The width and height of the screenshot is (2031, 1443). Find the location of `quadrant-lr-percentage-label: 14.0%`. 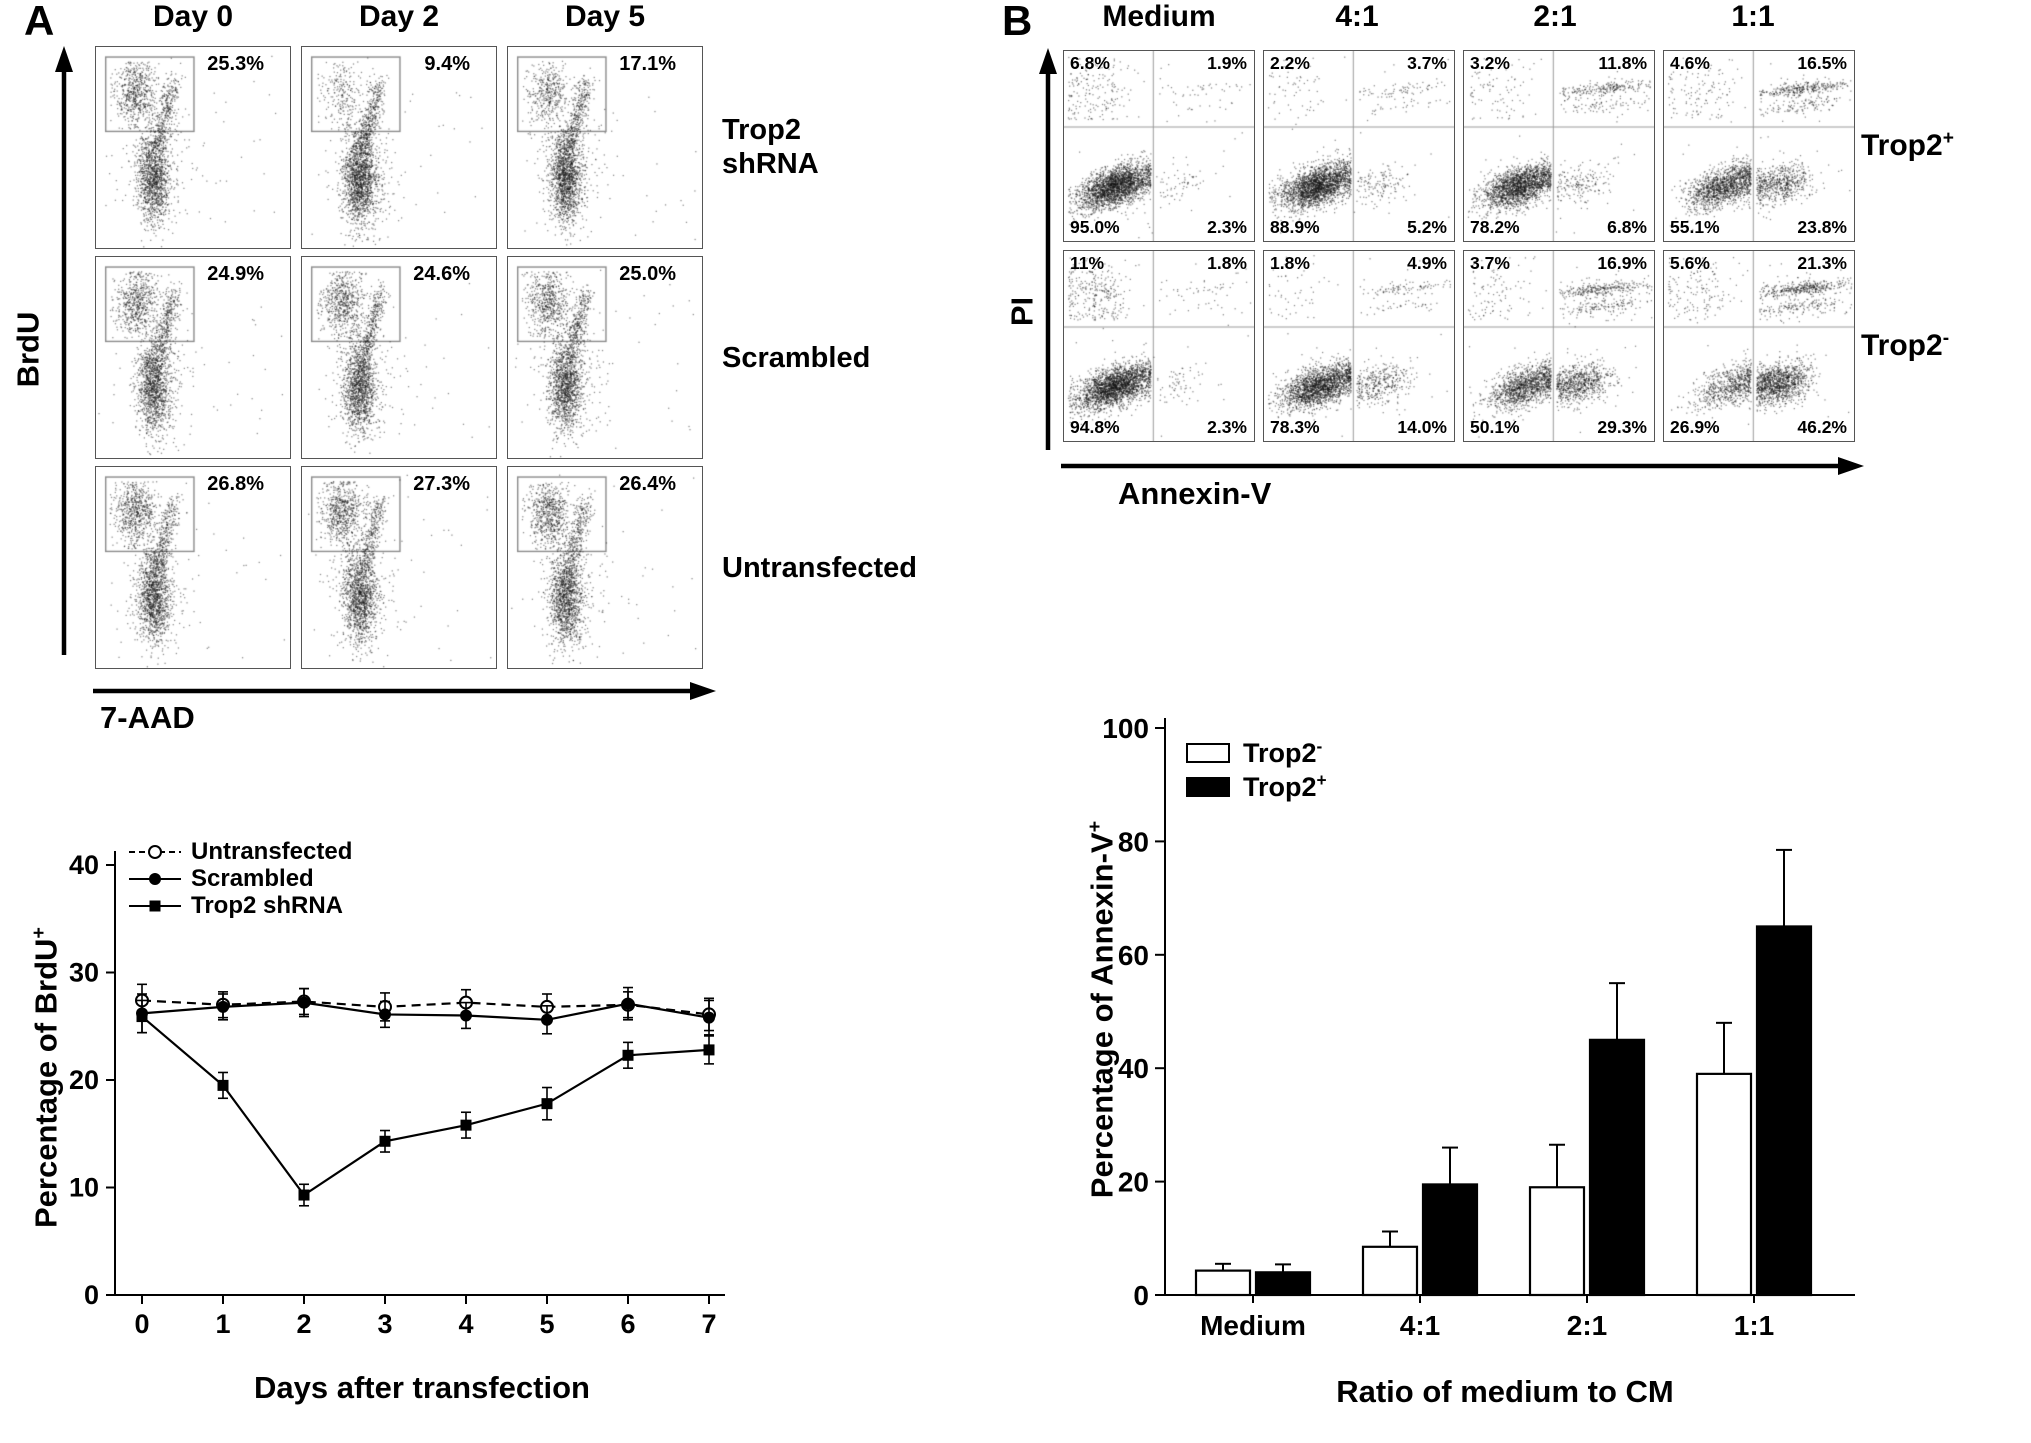

quadrant-lr-percentage-label: 14.0% is located at coordinates (1422, 426).